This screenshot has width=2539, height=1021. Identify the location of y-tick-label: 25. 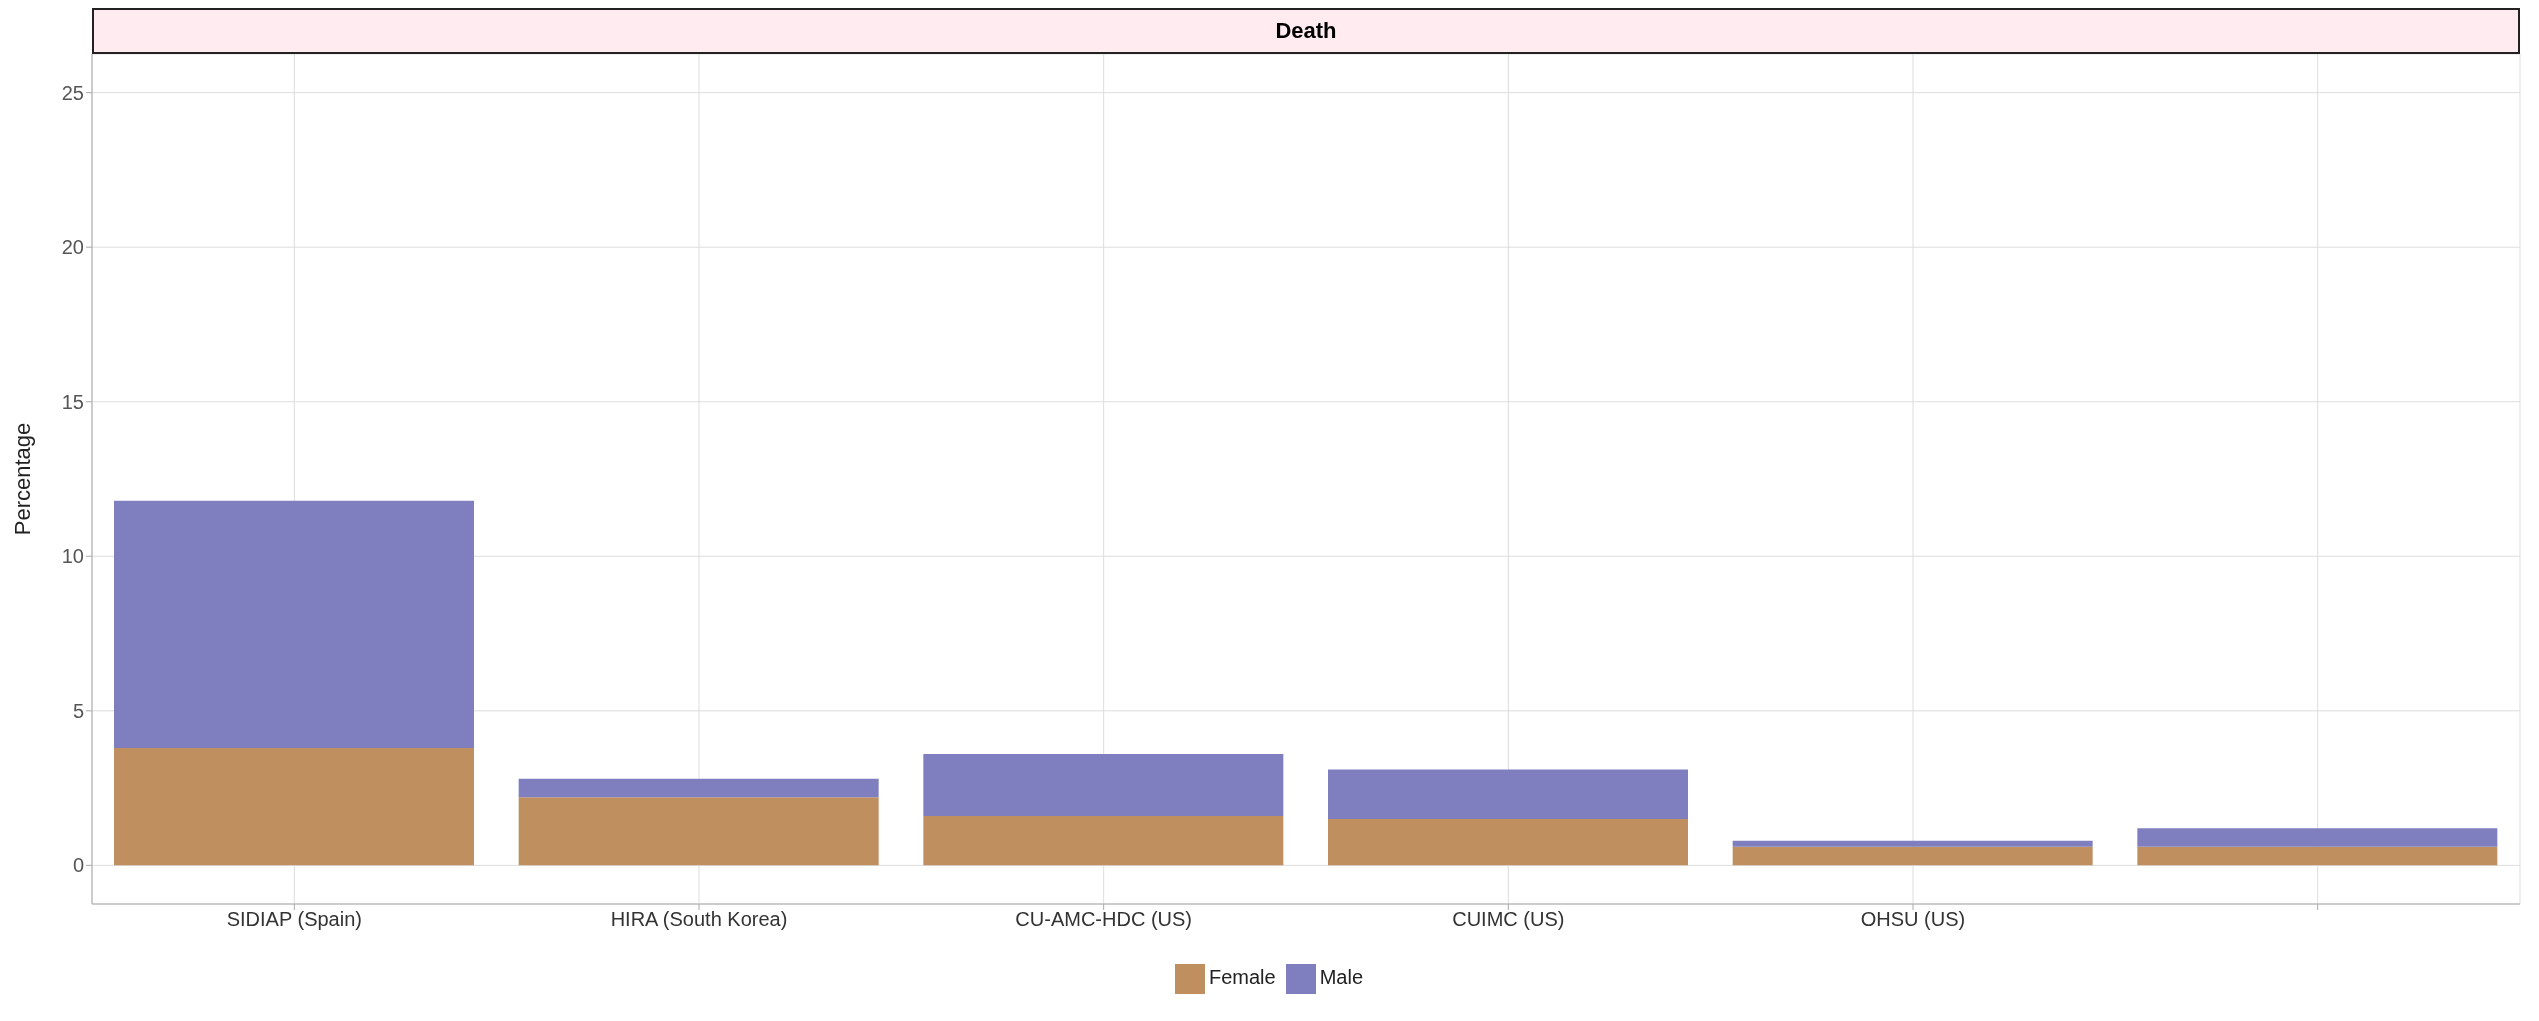
(72, 92).